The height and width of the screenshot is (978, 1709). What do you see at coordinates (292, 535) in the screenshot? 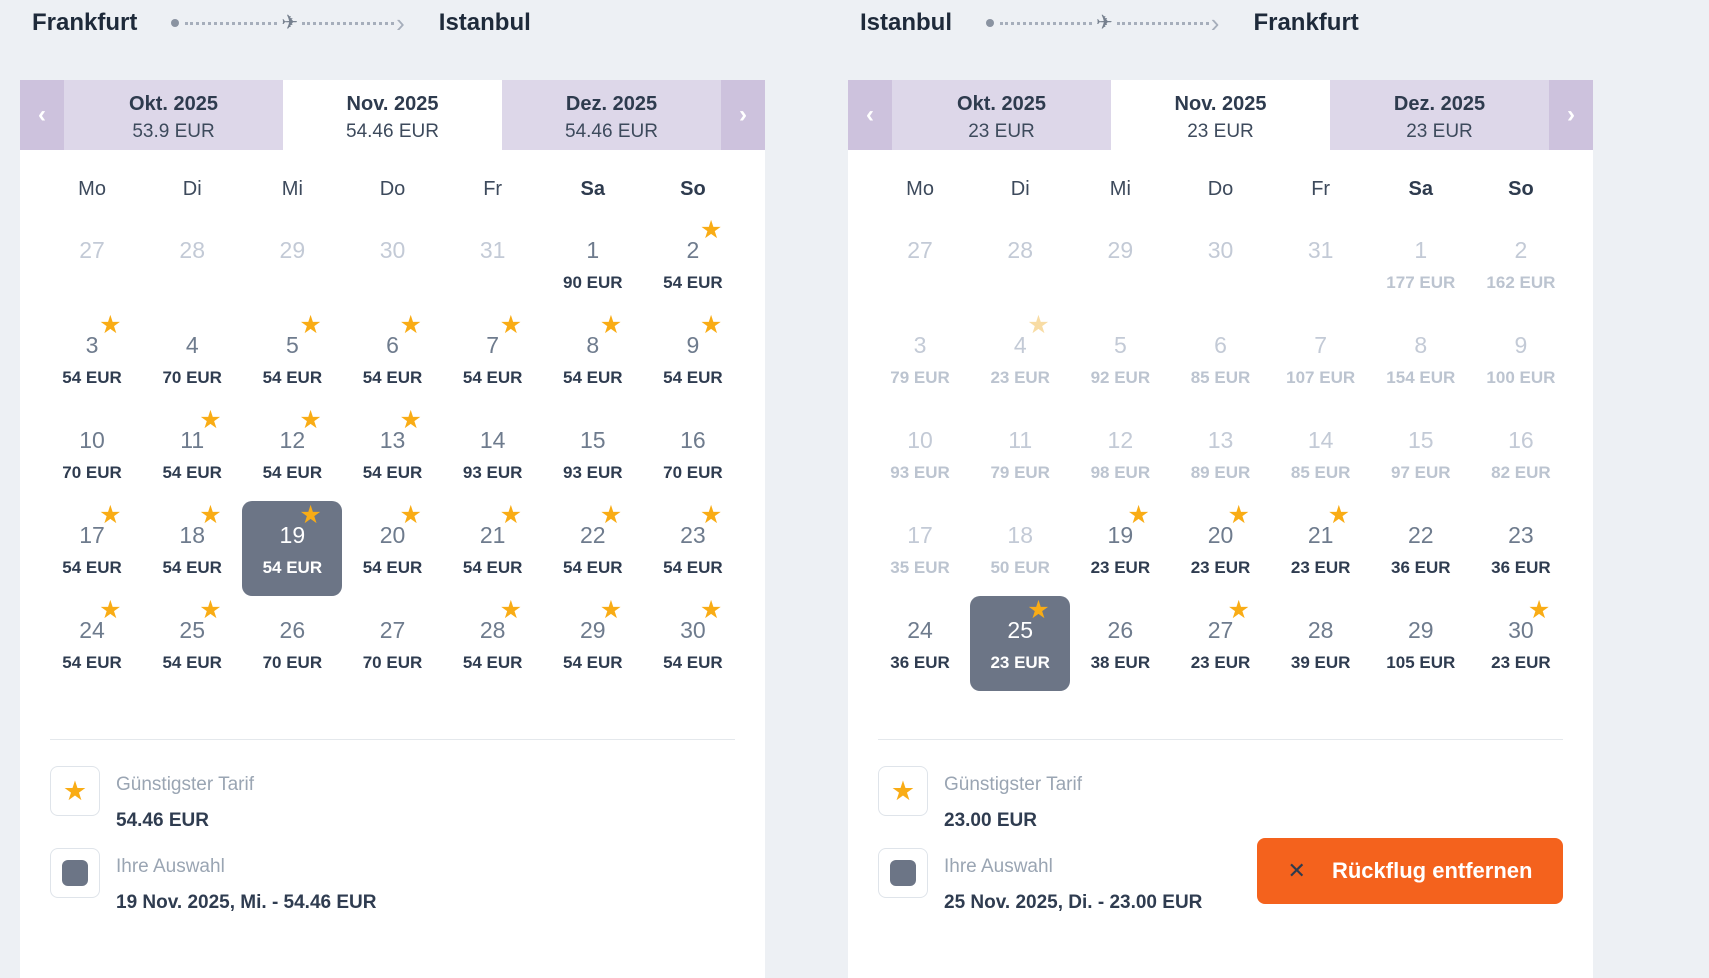
I see `day-number: 19` at bounding box center [292, 535].